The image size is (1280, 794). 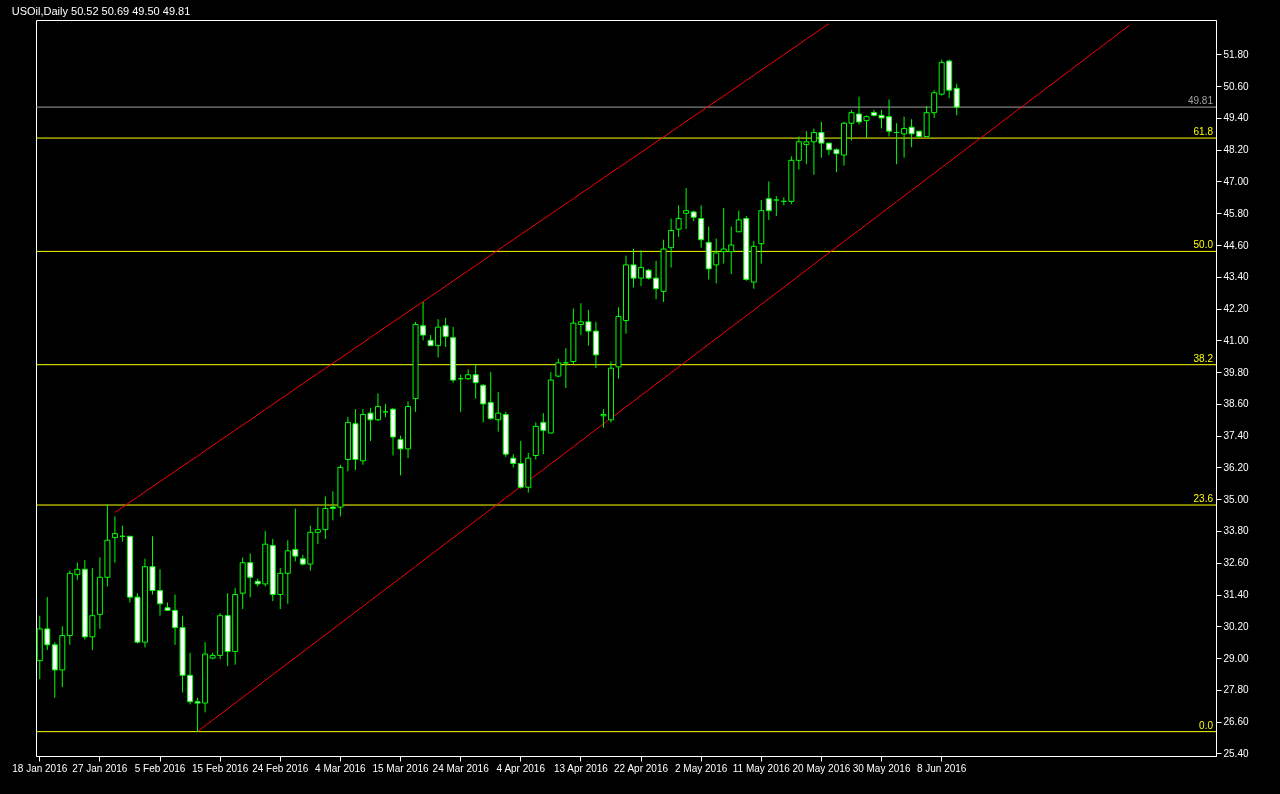 What do you see at coordinates (100, 768) in the screenshot?
I see `x-tick-label: 27 Jan 2016` at bounding box center [100, 768].